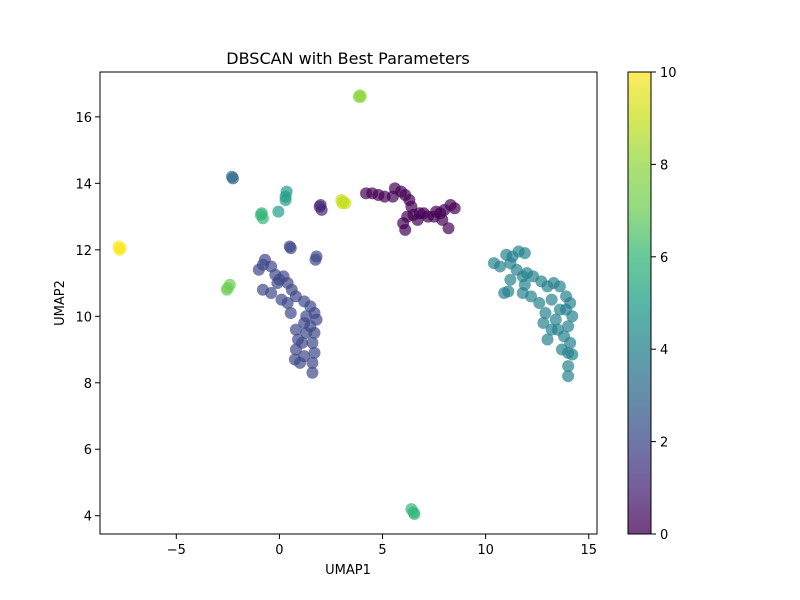 Image resolution: width=800 pixels, height=600 pixels. I want to click on x-axis-ticks: −5 0 5 10 15, so click(382, 546).